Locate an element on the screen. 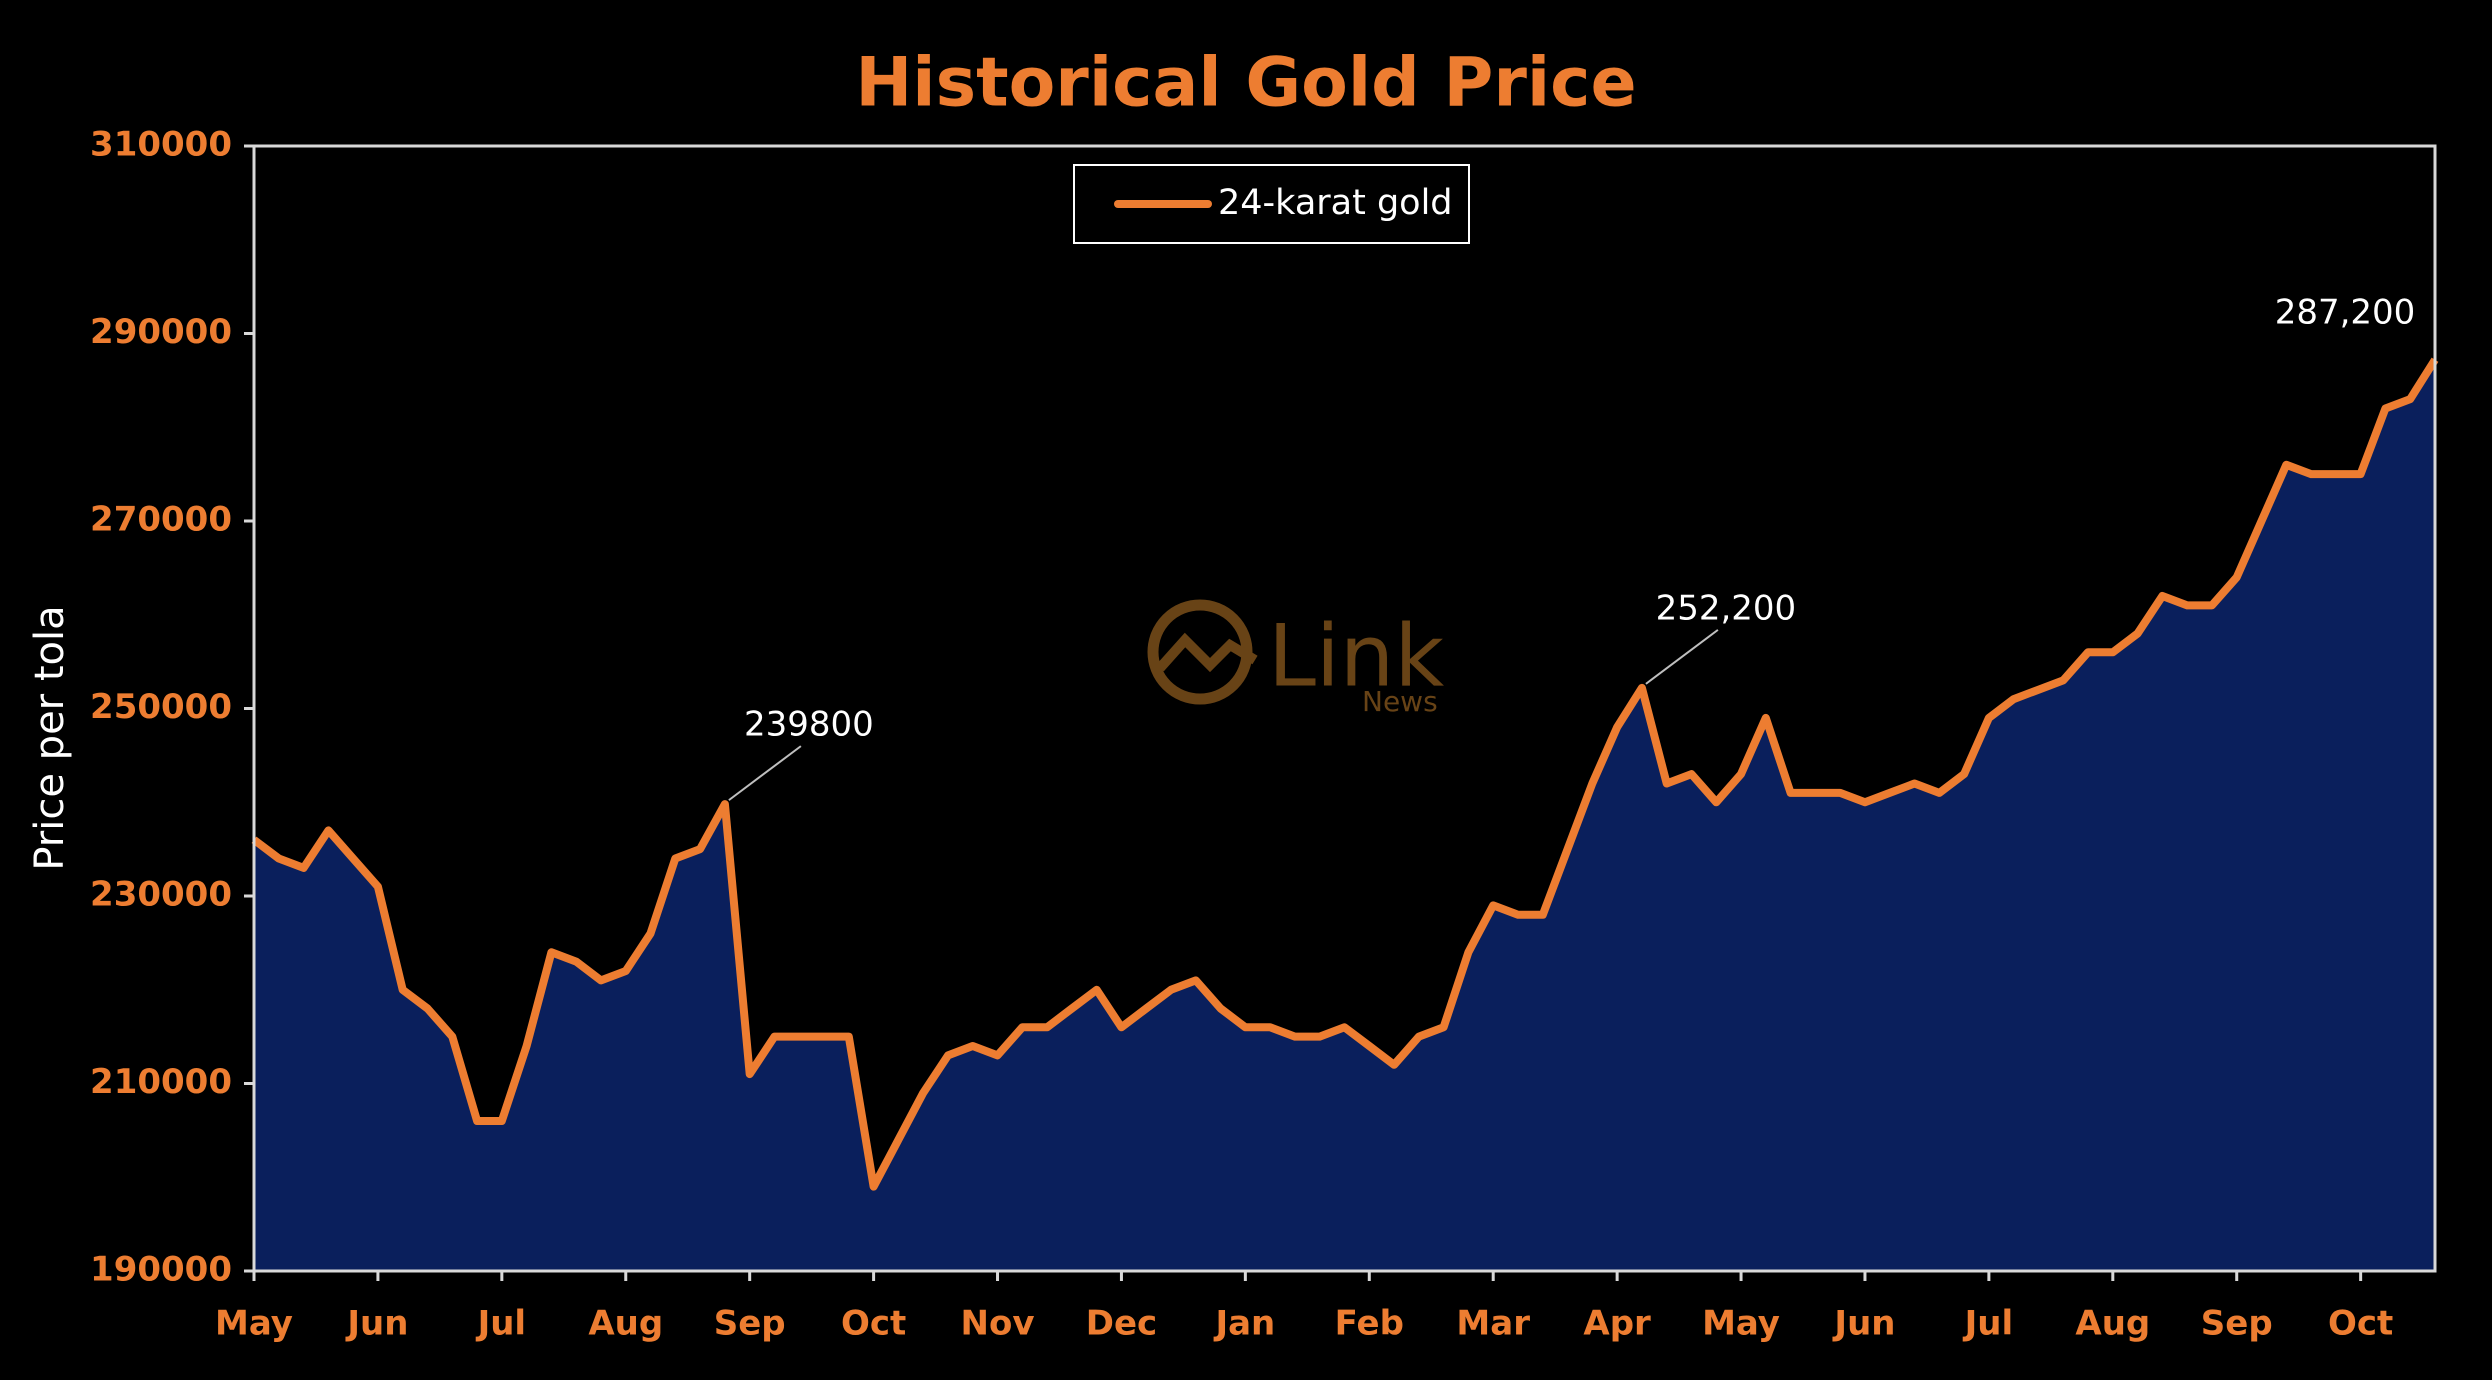 Image resolution: width=2492 pixels, height=1380 pixels. x-tick-label: Nov is located at coordinates (998, 1324).